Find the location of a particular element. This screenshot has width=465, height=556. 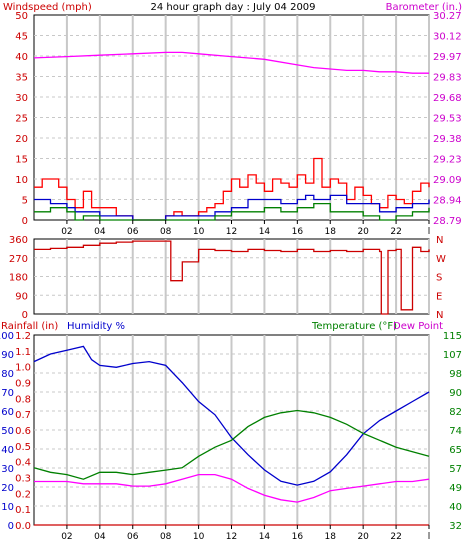

barometer-tick-label: 29.38 is located at coordinates (447, 139).